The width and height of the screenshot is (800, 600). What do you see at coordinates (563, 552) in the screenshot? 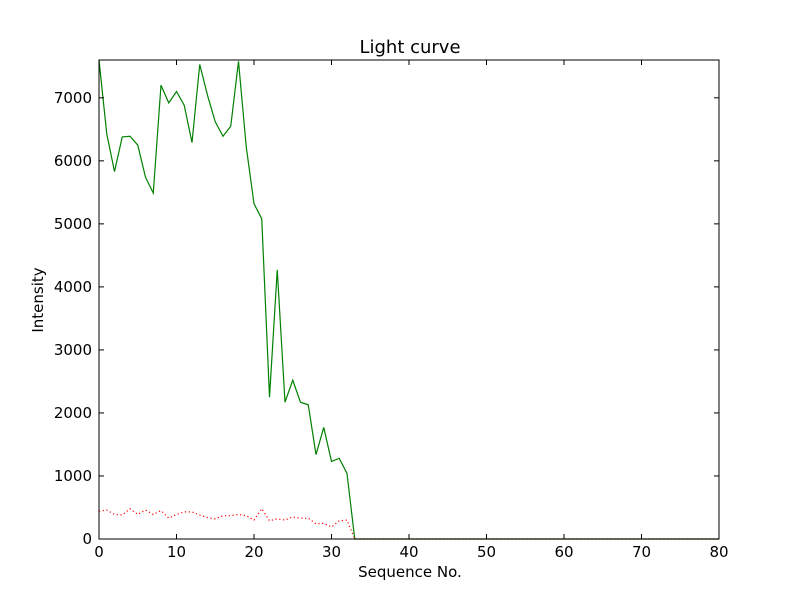
I see `x-tick-label: 60` at bounding box center [563, 552].